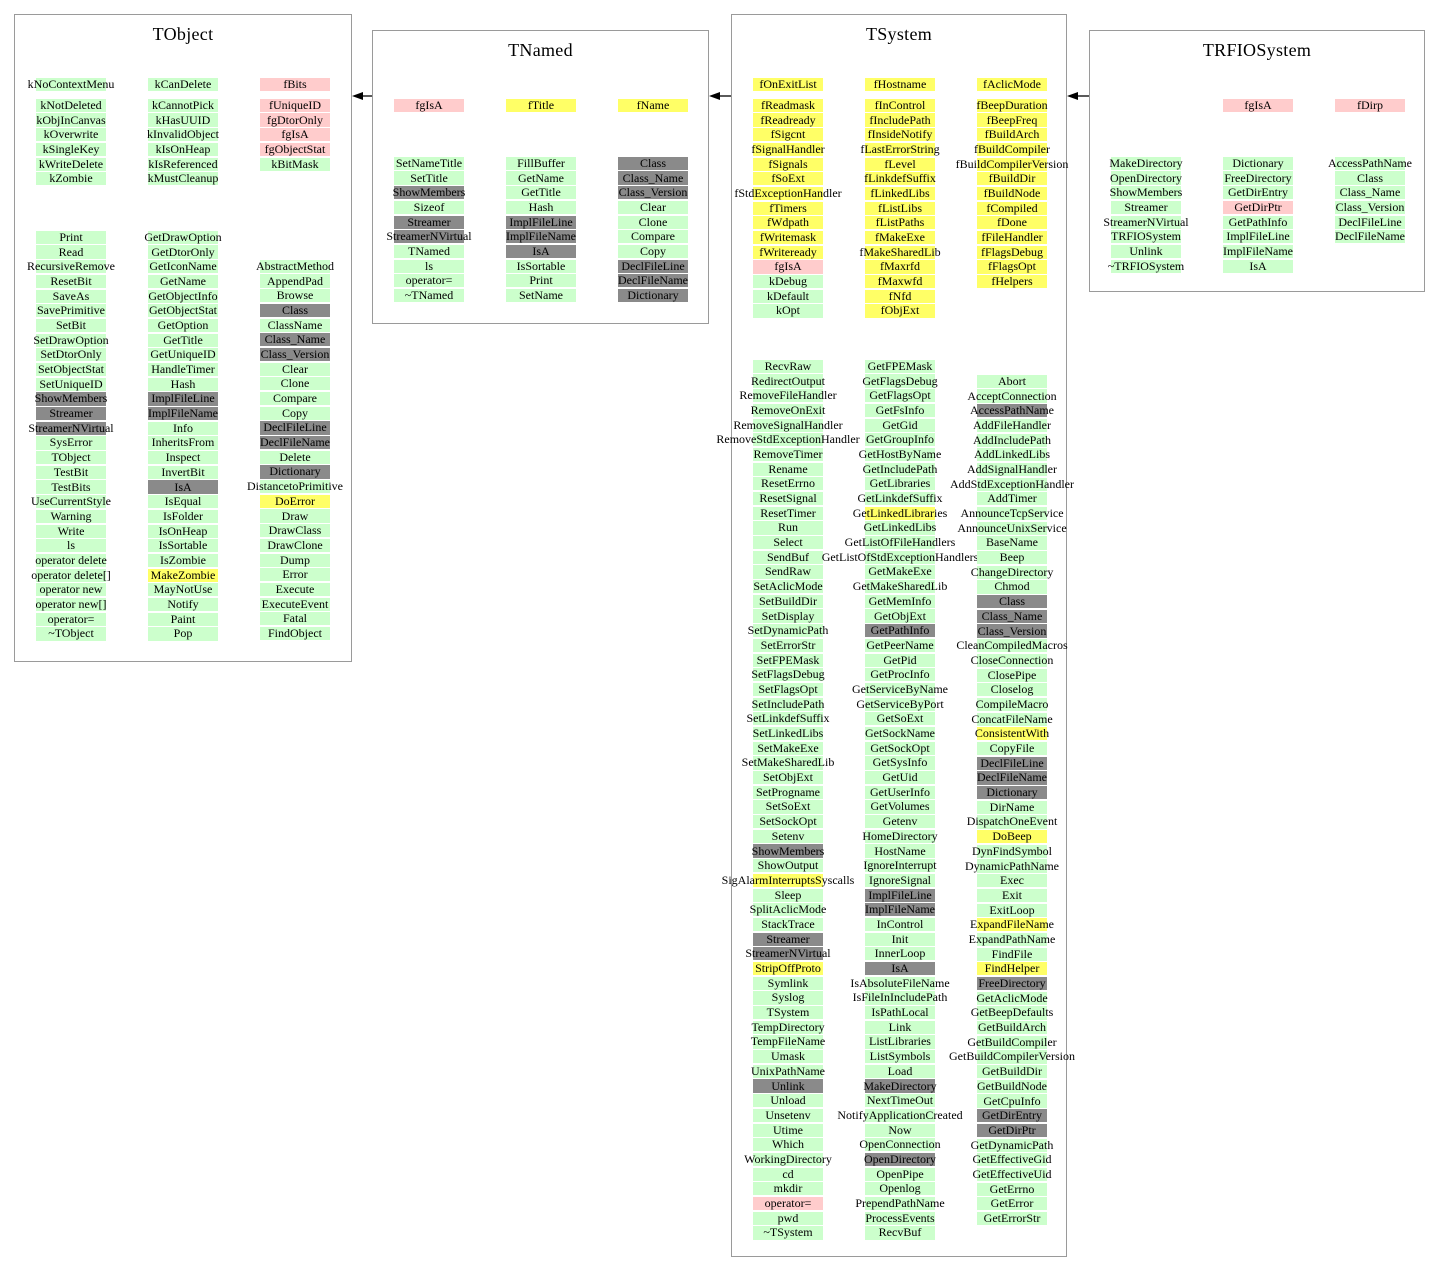 The height and width of the screenshot is (1287, 1437). What do you see at coordinates (900, 866) in the screenshot?
I see `member-tsystem-ignoreinterrupt: IgnoreInterrupt` at bounding box center [900, 866].